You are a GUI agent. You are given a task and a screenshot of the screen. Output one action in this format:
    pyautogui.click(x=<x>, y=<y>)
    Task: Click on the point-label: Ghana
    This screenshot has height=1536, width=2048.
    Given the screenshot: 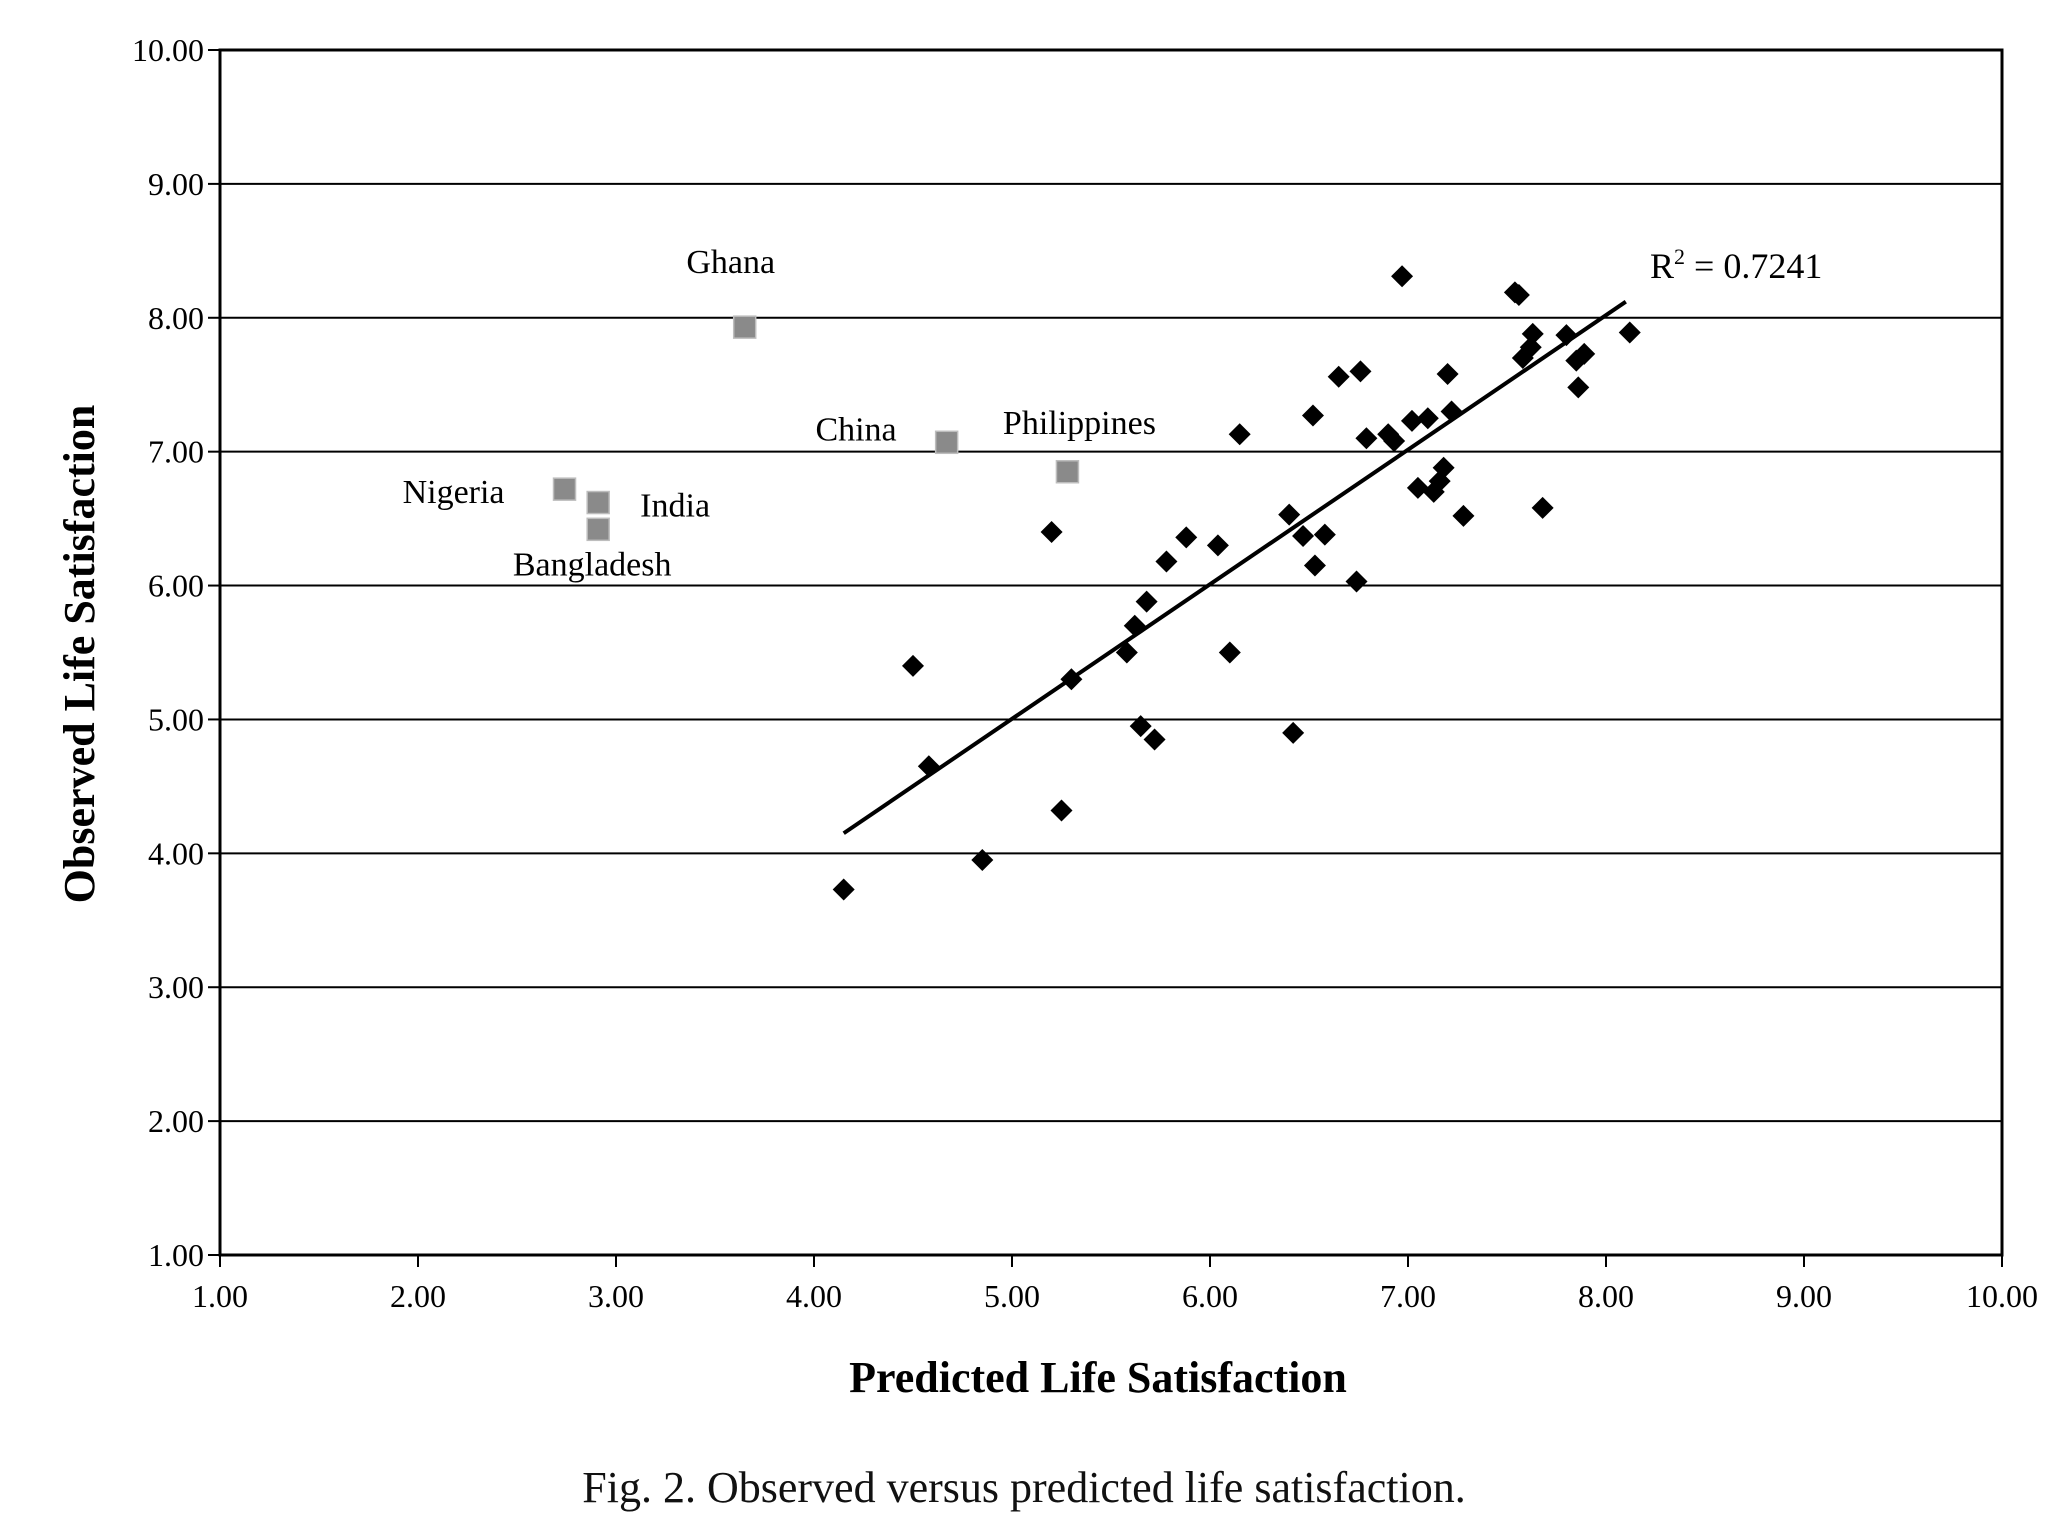 What is the action you would take?
    pyautogui.click(x=730, y=262)
    